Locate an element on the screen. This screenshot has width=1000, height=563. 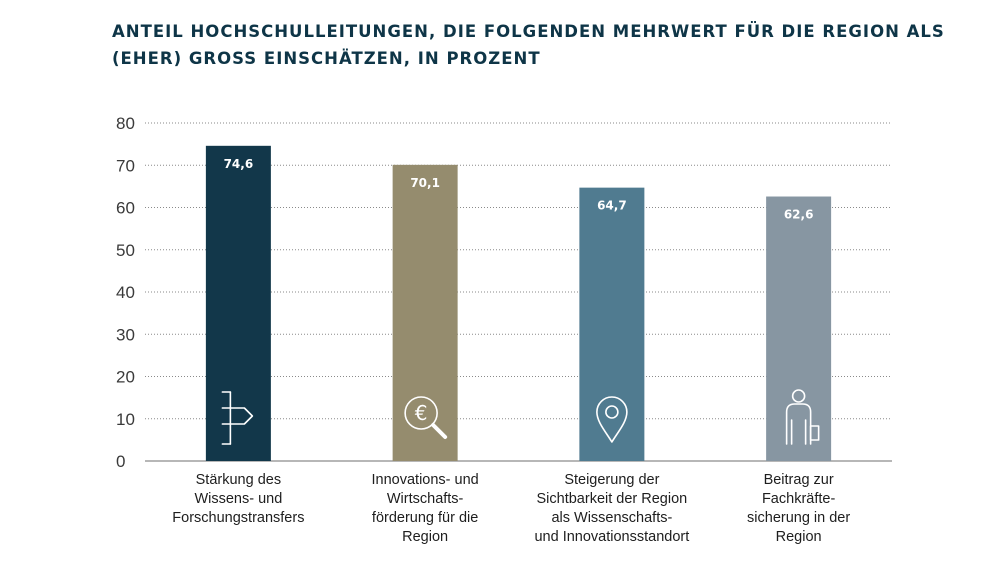
category-label-line: und Innovationsstandort is located at coordinates (611, 537).